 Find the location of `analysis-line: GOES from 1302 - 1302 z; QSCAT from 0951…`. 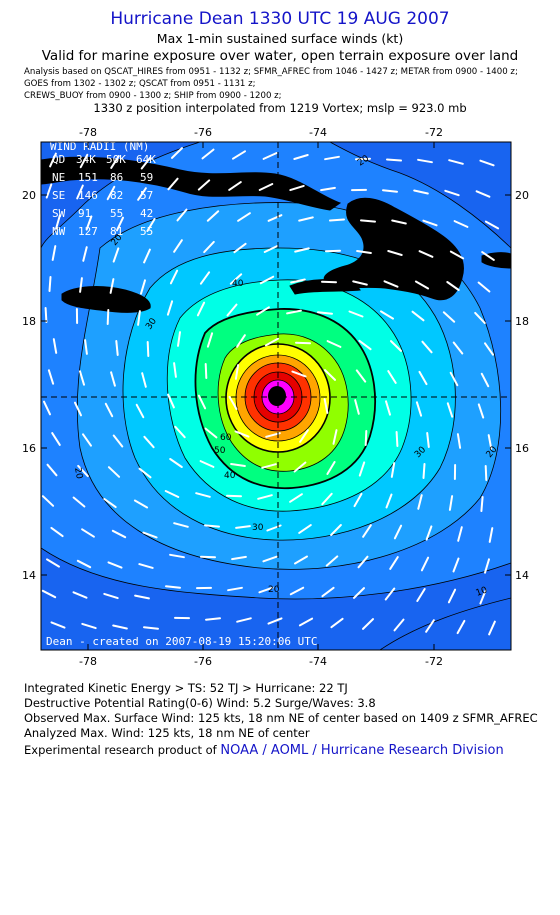

analysis-line: GOES from 1302 - 1302 z; QSCAT from 0951… is located at coordinates (140, 84).